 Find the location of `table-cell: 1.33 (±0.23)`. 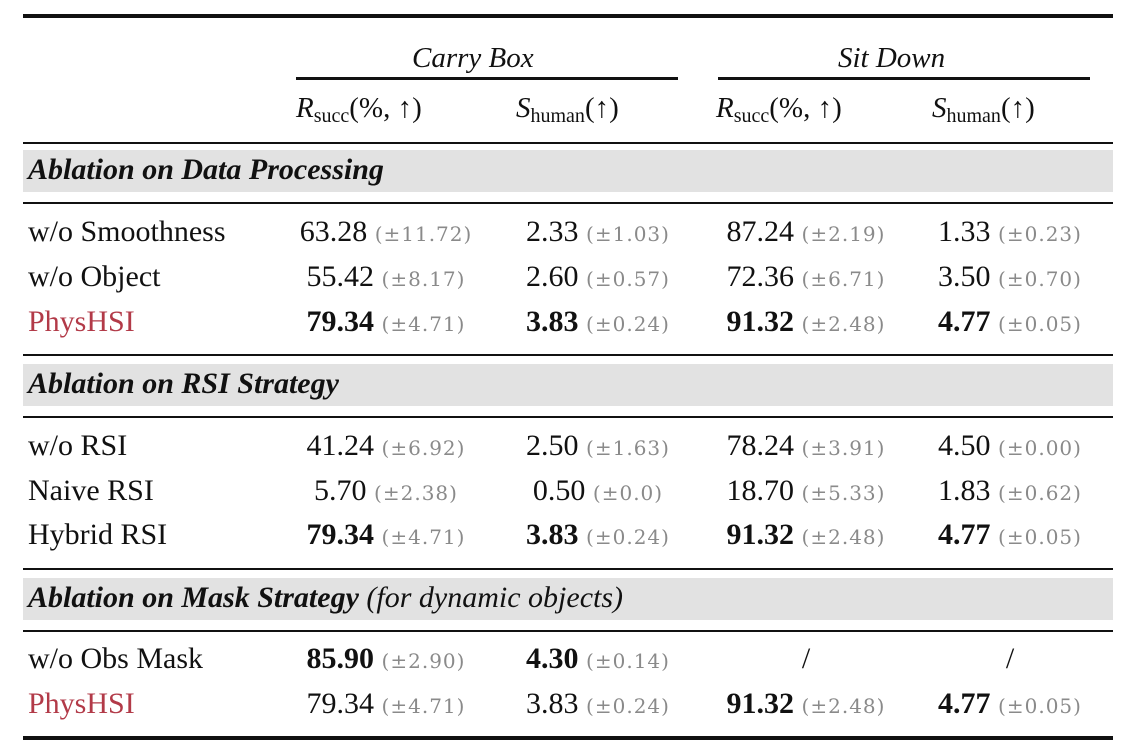

table-cell: 1.33 (±0.23) is located at coordinates (1010, 231).